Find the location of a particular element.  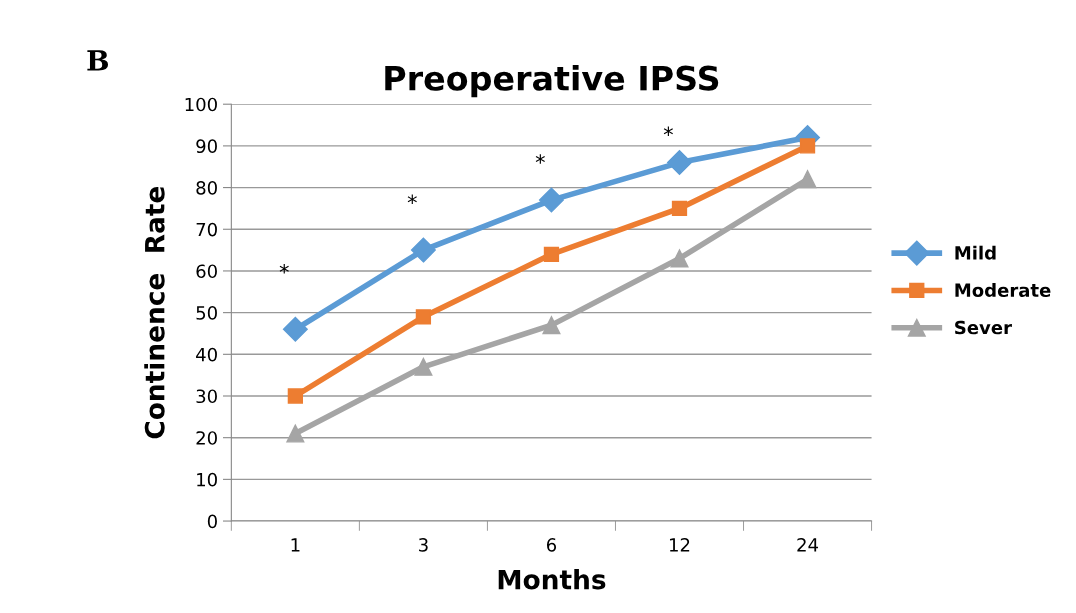

x-tick-label: 3 is located at coordinates (423, 545).